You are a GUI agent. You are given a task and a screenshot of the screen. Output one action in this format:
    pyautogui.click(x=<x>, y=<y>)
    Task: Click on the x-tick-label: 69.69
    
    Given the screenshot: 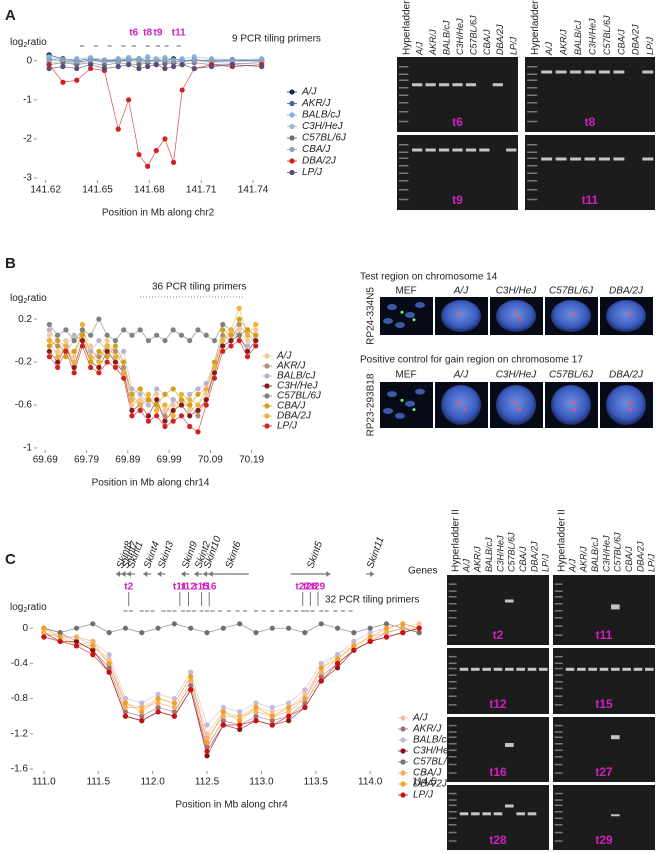 What is the action you would take?
    pyautogui.click(x=45, y=460)
    